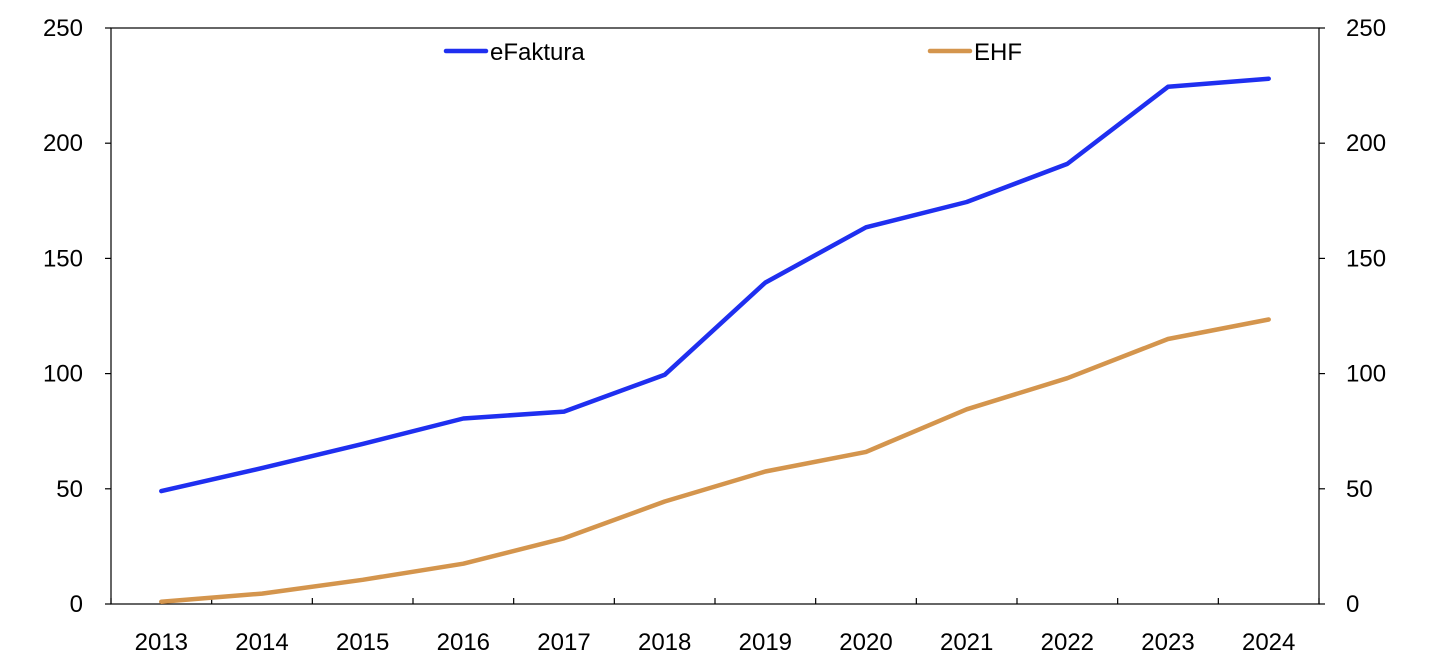 The image size is (1445, 672). Describe the element at coordinates (76, 604) in the screenshot. I see `y-tick-label: 0` at that location.